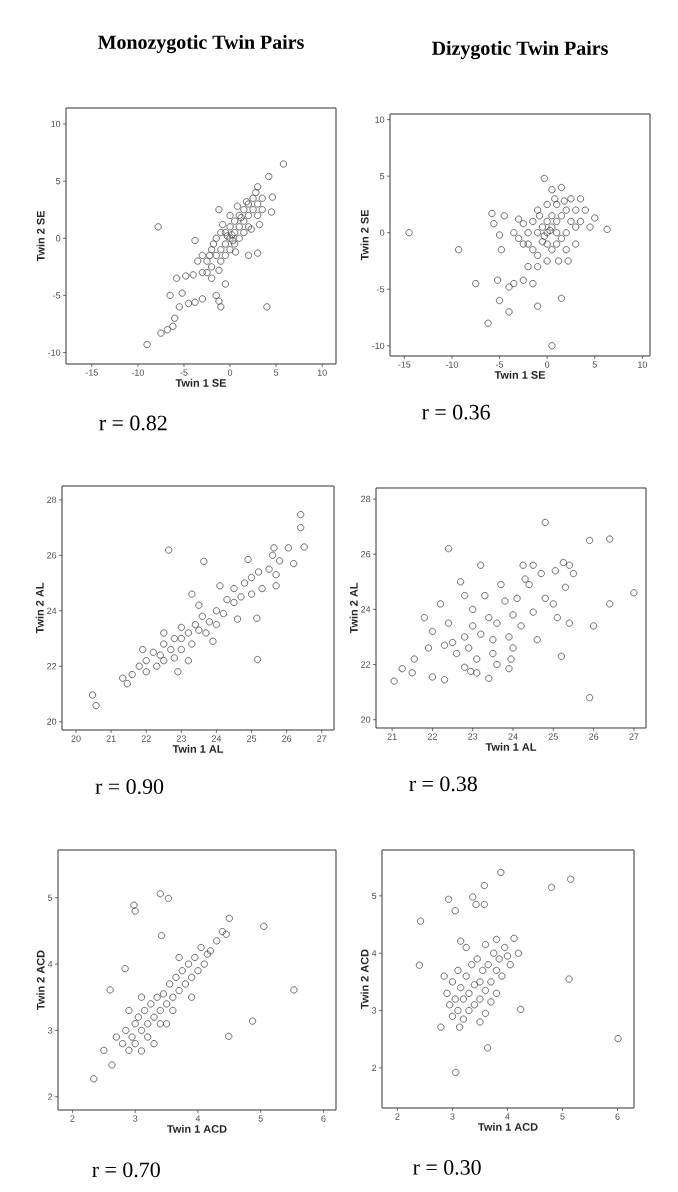  I want to click on text: r = 0.70, so click(126, 1170).